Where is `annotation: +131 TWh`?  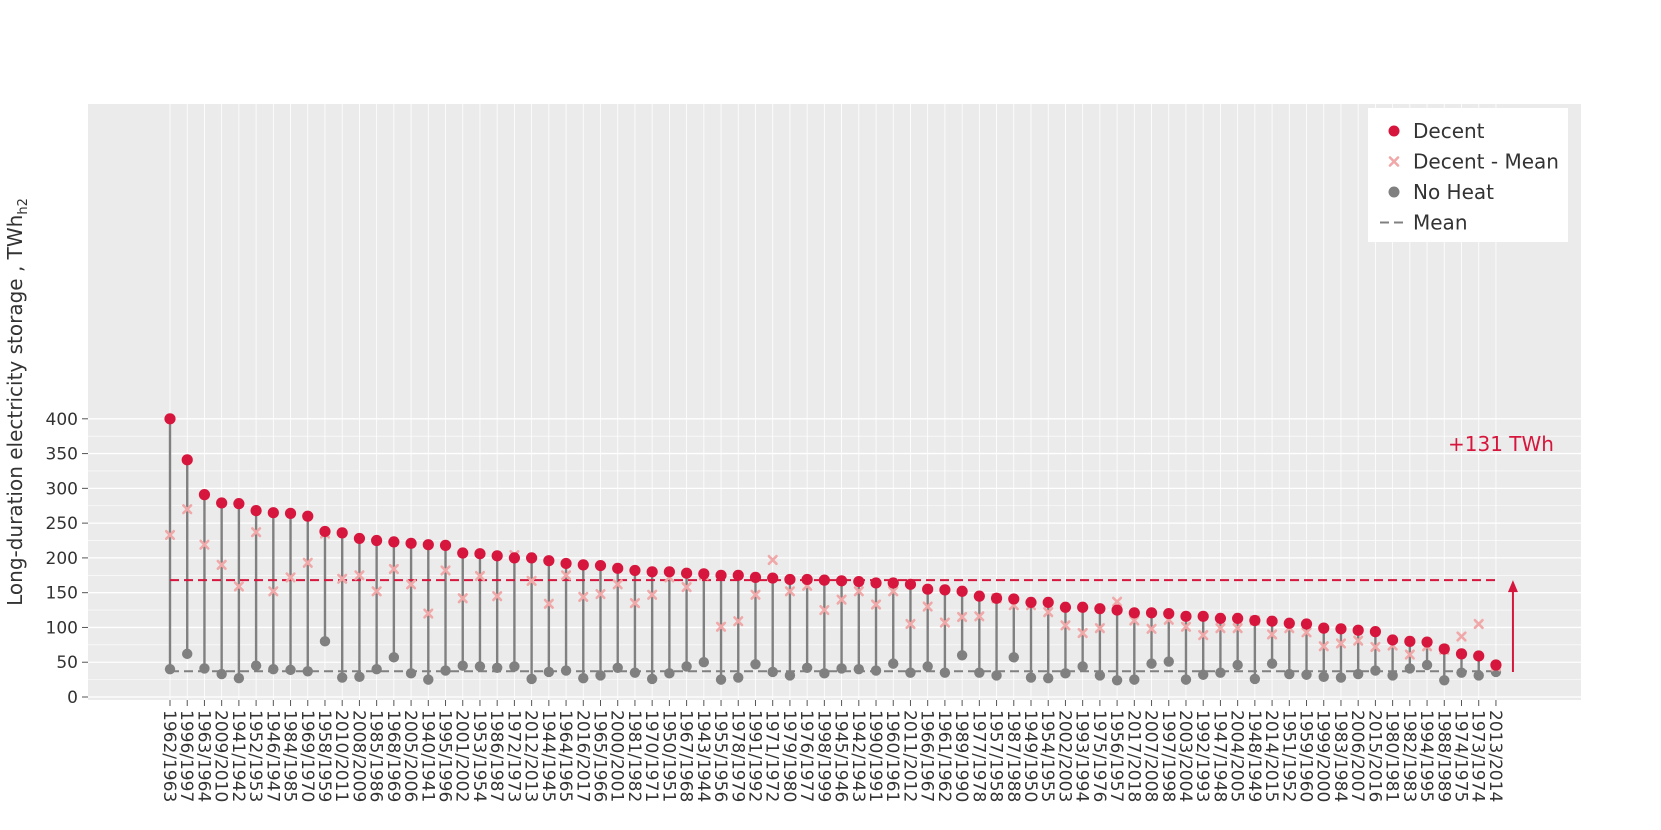 annotation: +131 TWh is located at coordinates (1501, 552).